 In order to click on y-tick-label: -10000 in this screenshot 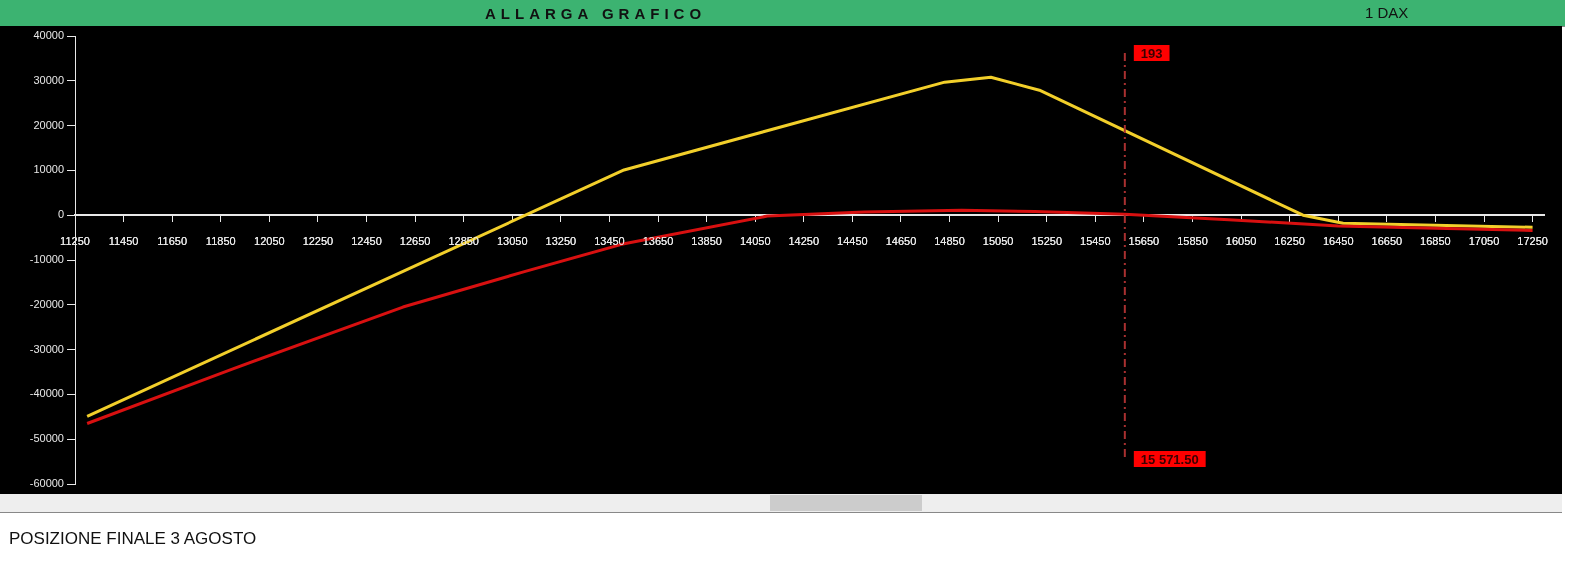, I will do `click(46, 259)`.